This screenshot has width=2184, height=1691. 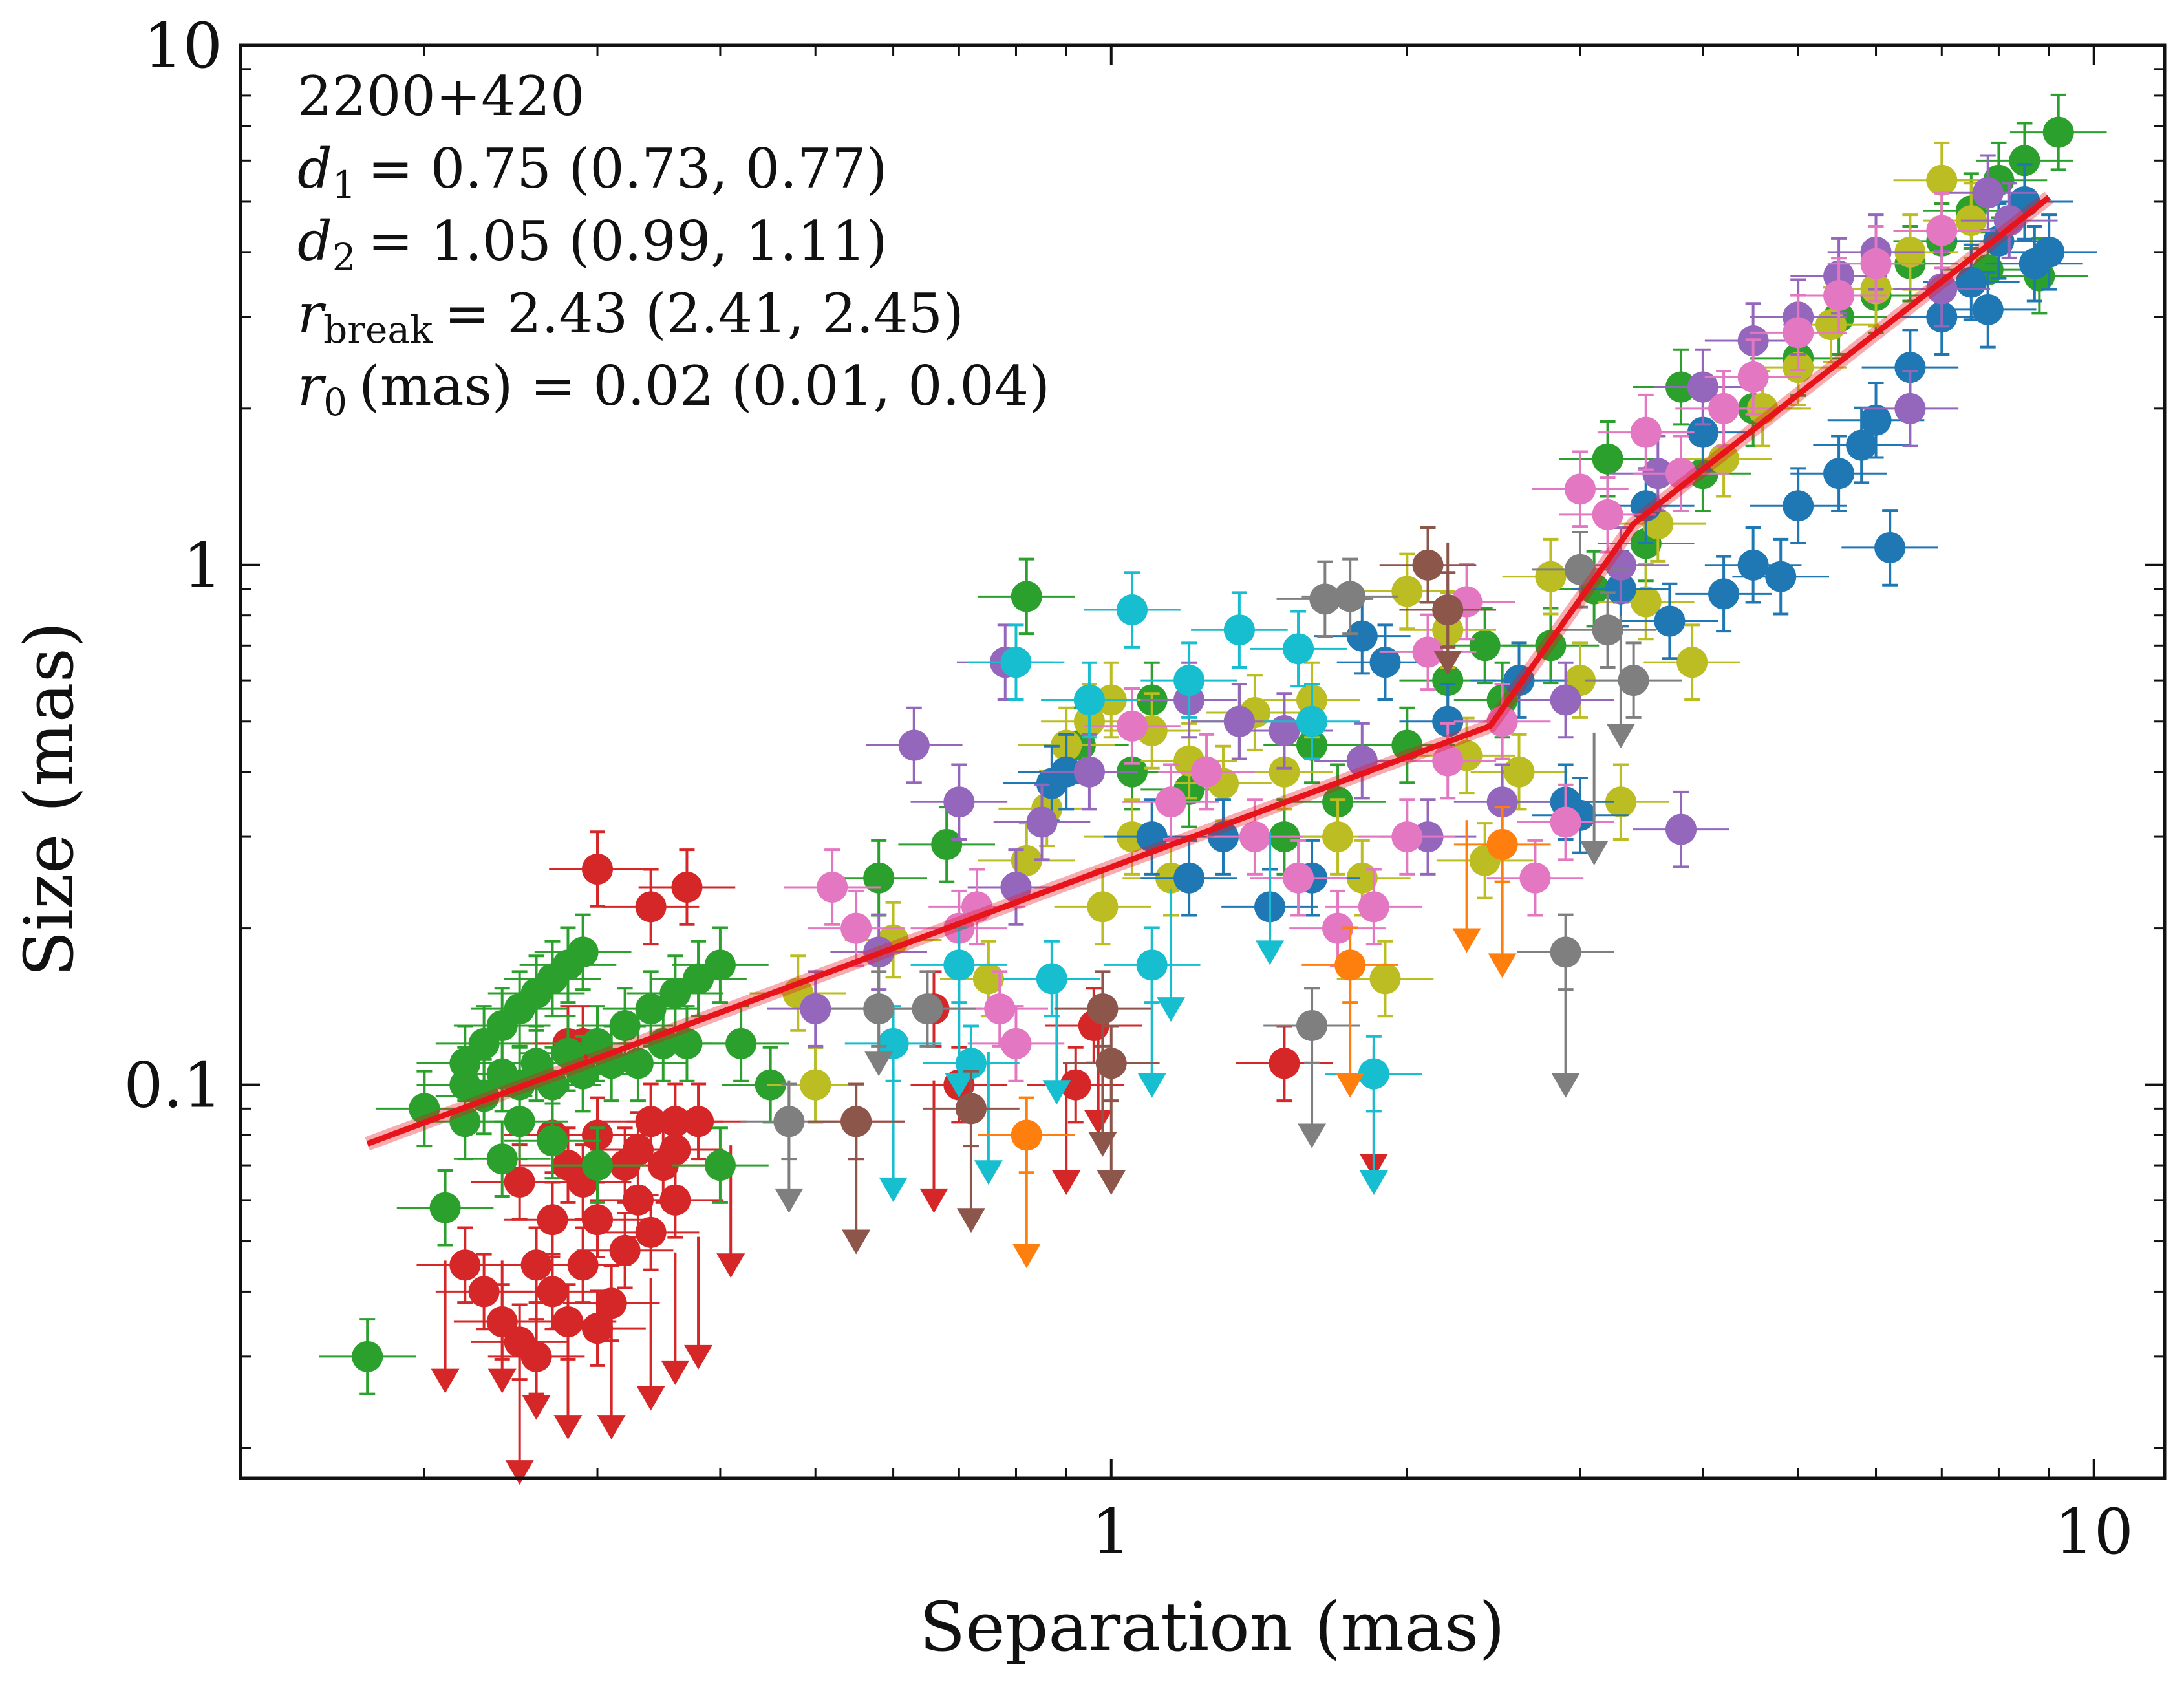 What do you see at coordinates (335, 402) in the screenshot?
I see `r0-subscript: 0` at bounding box center [335, 402].